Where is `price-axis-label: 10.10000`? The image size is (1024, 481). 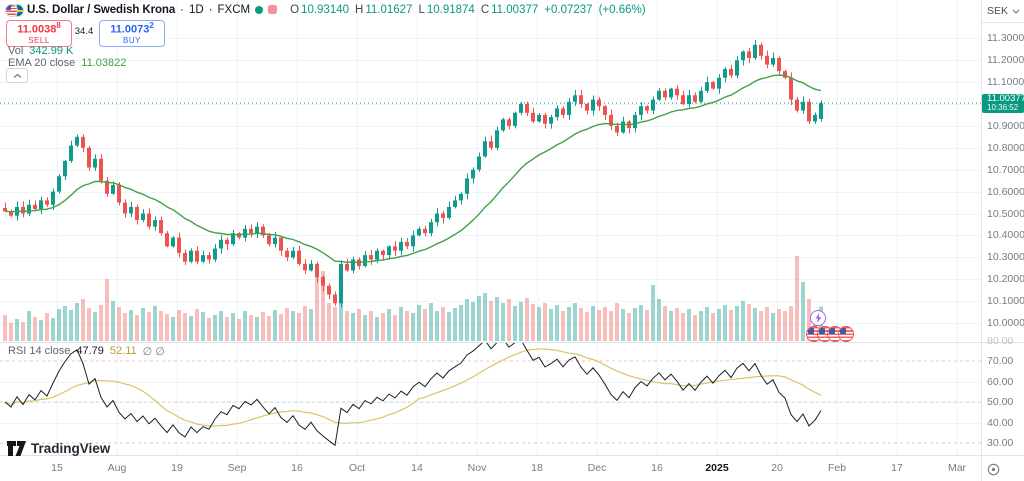 price-axis-label: 10.10000 is located at coordinates (1005, 301).